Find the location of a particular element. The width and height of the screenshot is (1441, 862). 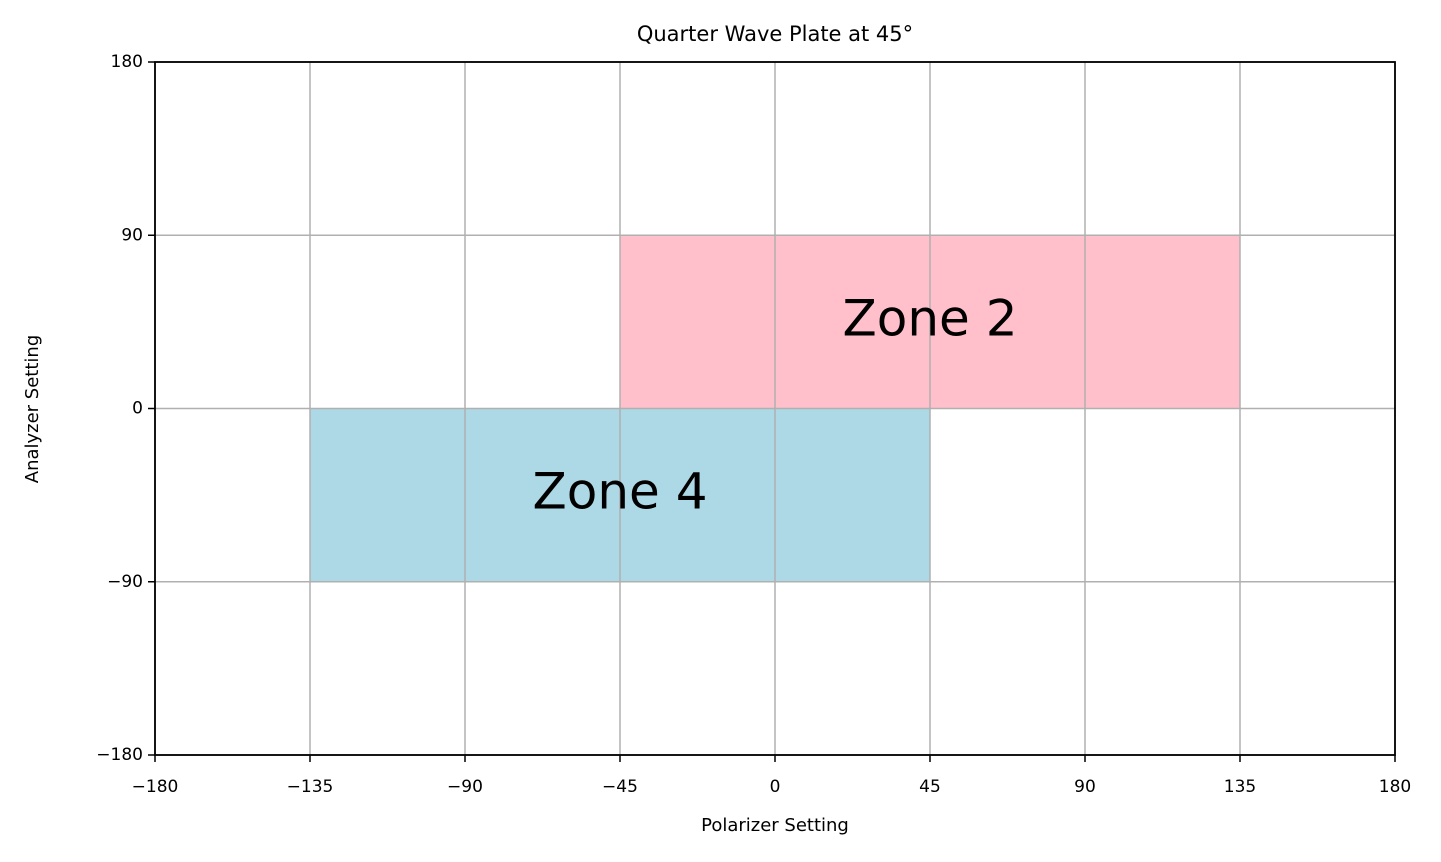

x-axis-label: Polarizer Setting is located at coordinates (775, 825).